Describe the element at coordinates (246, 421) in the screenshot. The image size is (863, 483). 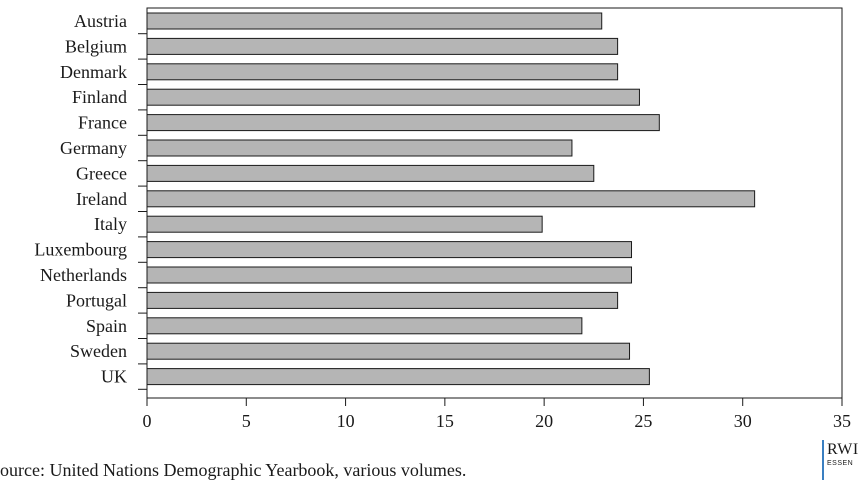
I see `x-tick-label: 5` at that location.